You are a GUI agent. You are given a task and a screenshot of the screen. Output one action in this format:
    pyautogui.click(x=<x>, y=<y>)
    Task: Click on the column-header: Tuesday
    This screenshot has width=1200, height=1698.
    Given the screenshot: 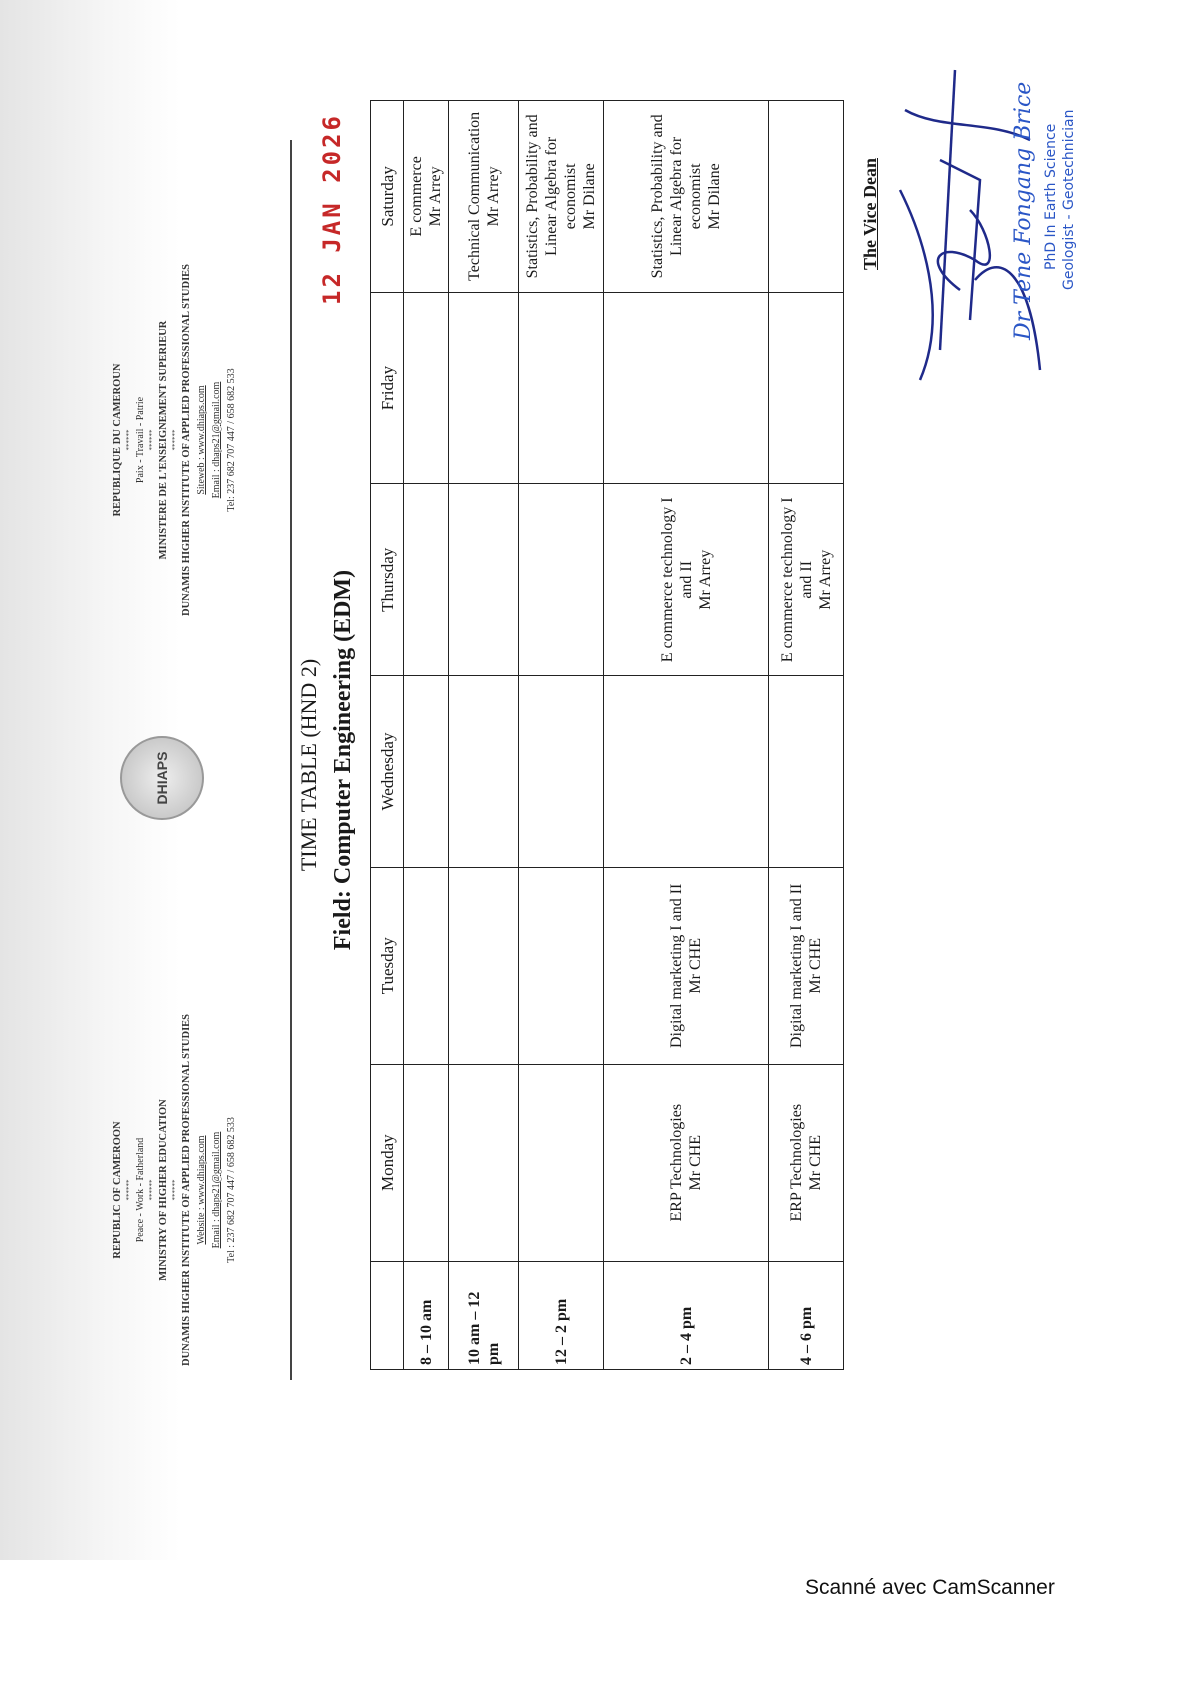 What is the action you would take?
    pyautogui.click(x=387, y=966)
    